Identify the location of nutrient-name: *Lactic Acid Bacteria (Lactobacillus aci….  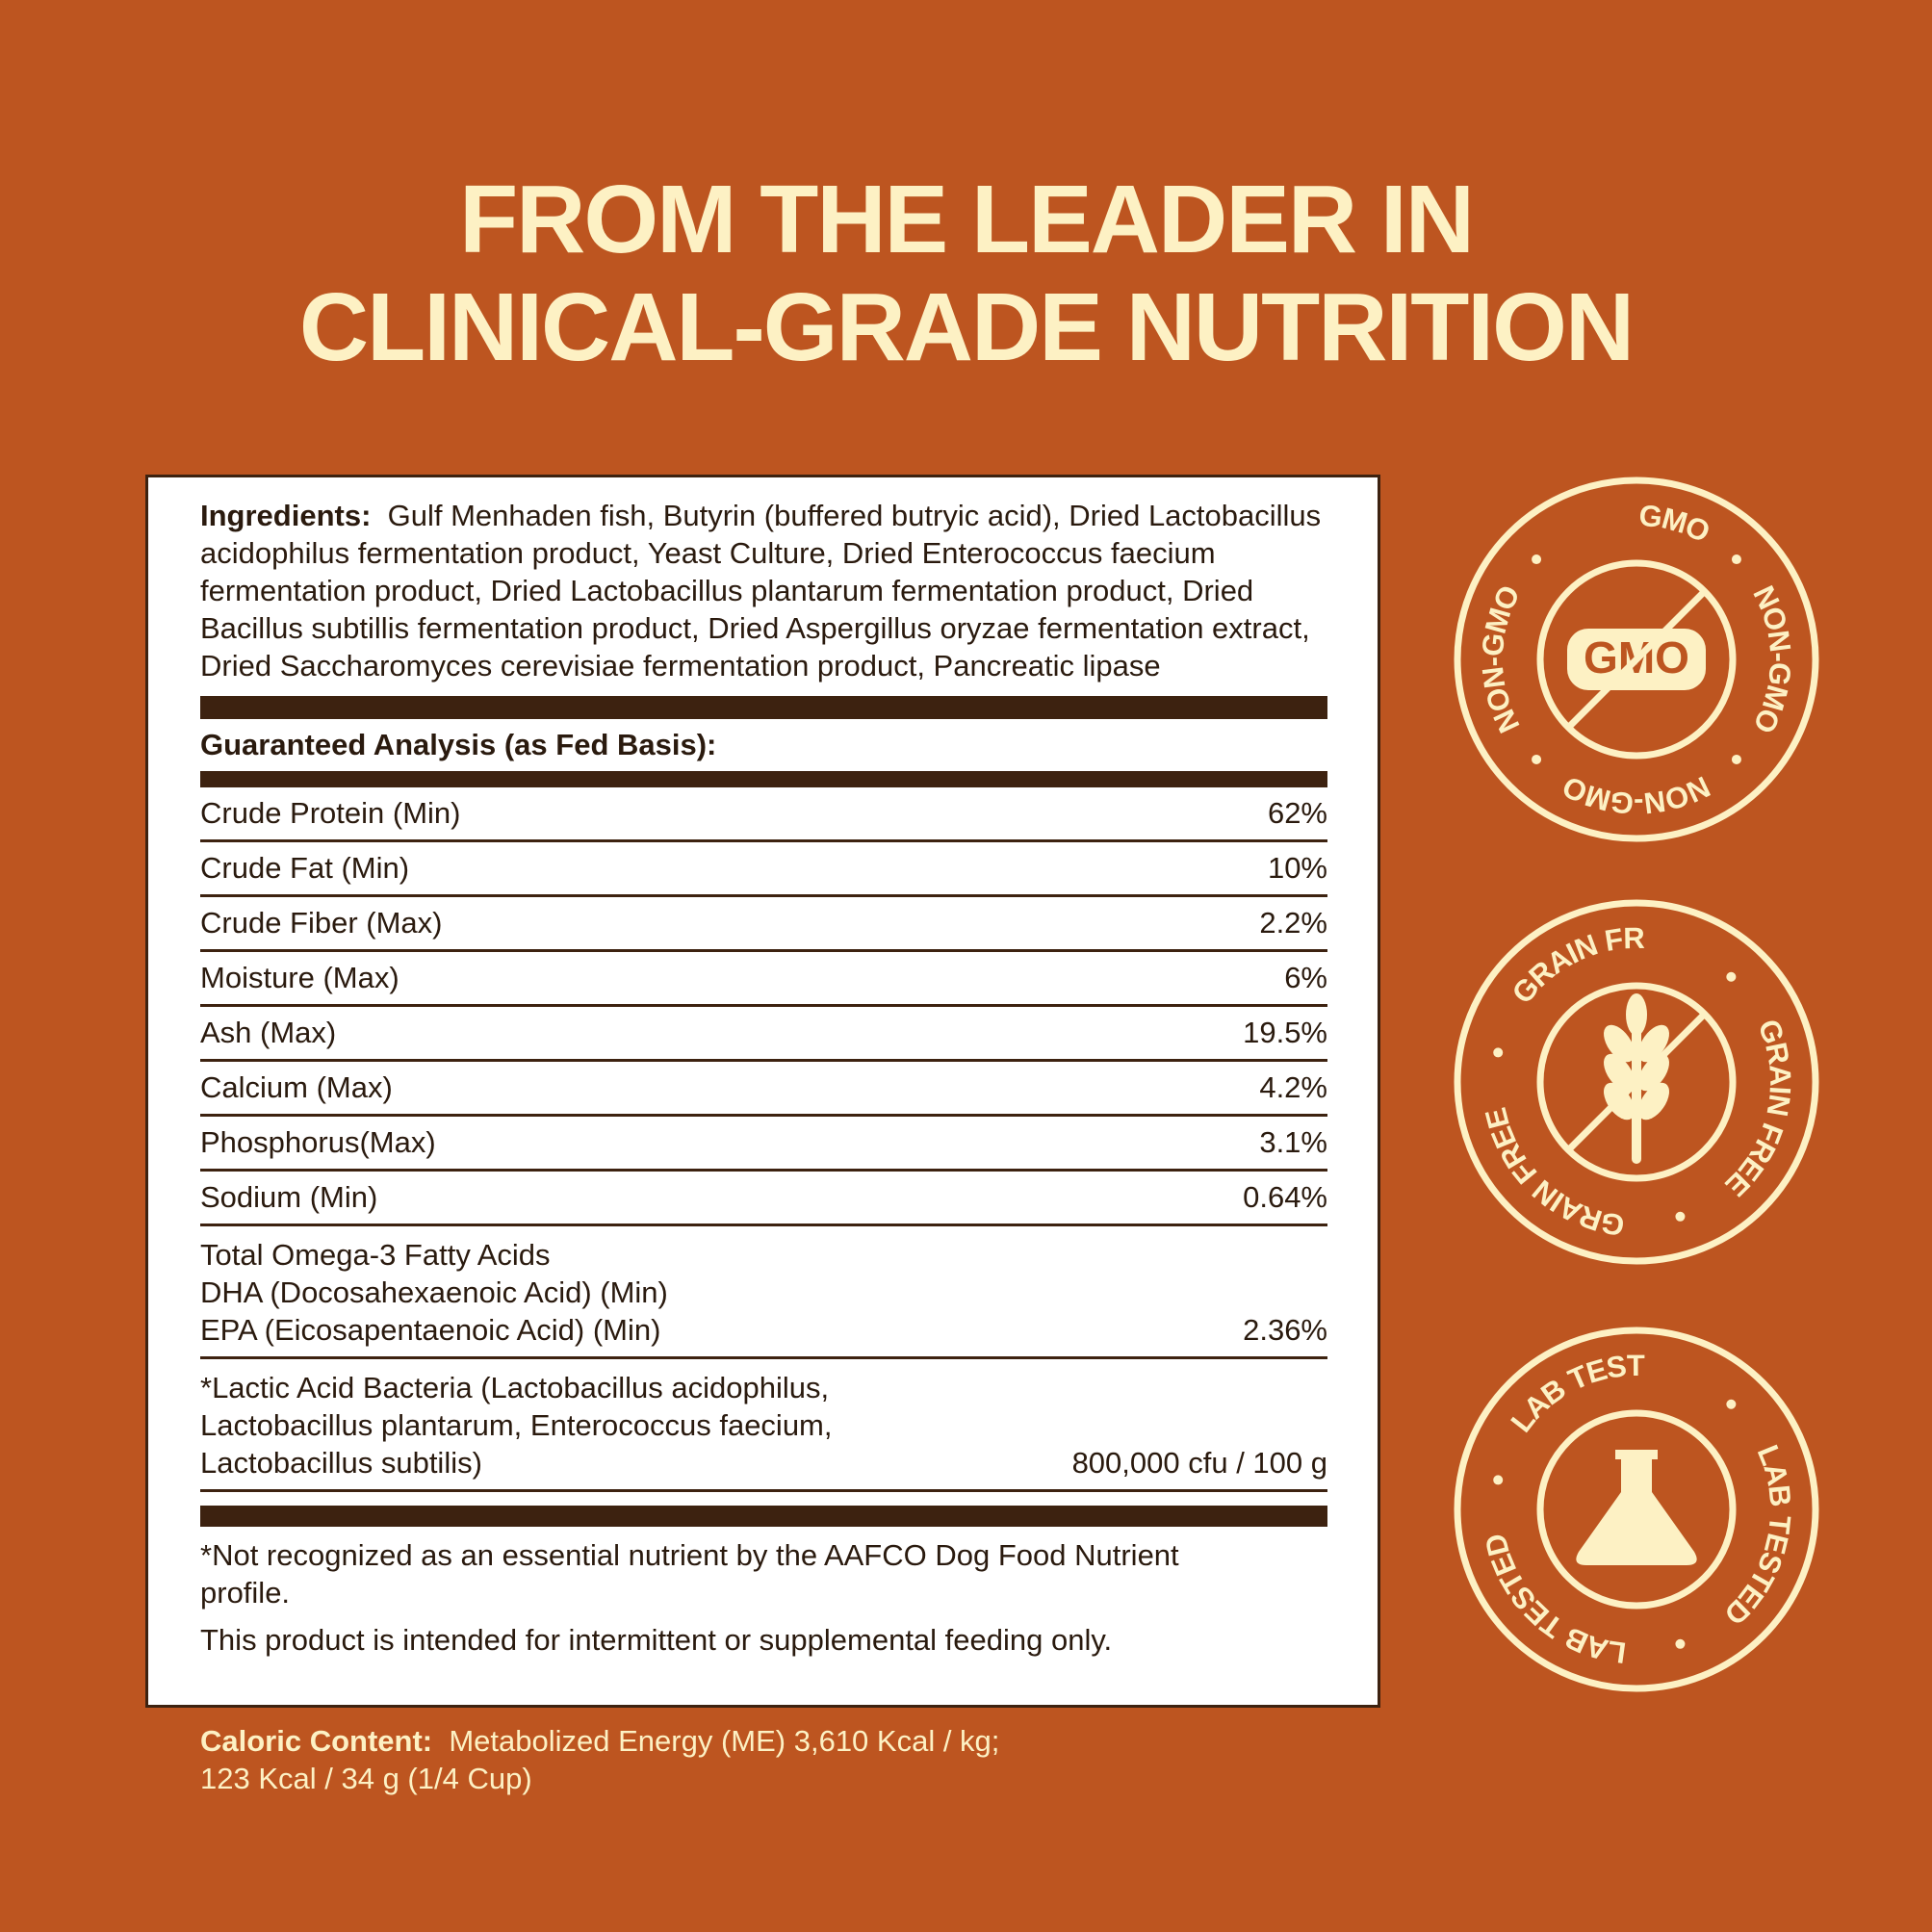
(517, 1425).